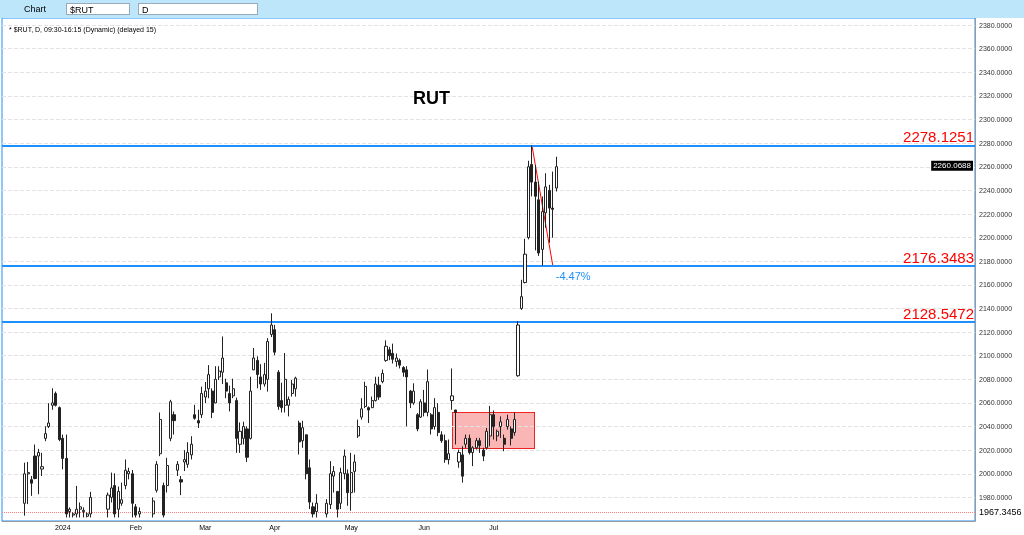 This screenshot has height=535, width=1024. What do you see at coordinates (98, 9) in the screenshot?
I see `text: $RUT` at bounding box center [98, 9].